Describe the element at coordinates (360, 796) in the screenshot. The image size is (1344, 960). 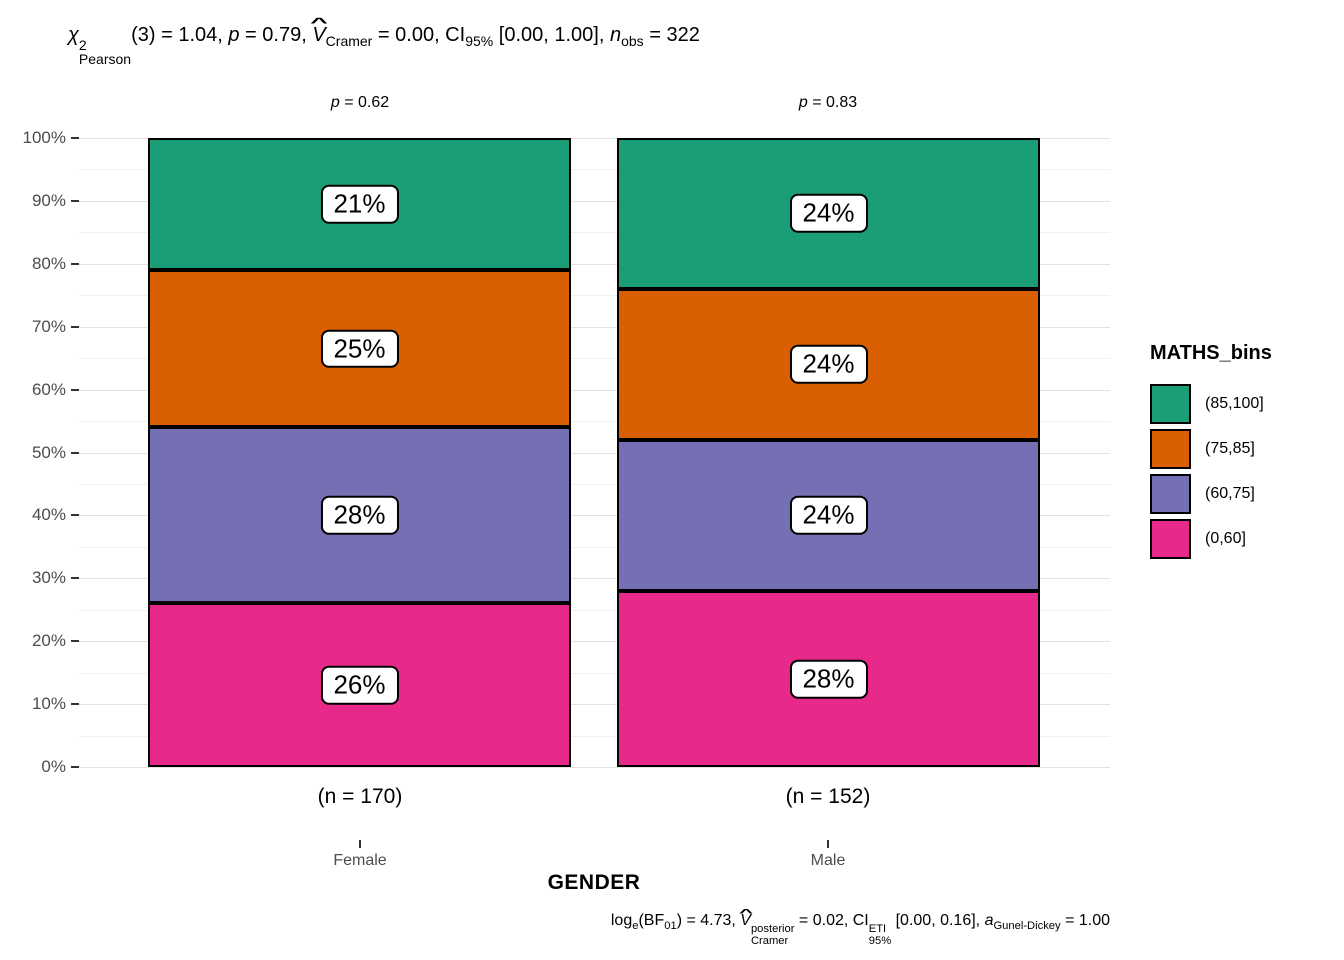
I see `sample-size-female: (n = 170)` at that location.